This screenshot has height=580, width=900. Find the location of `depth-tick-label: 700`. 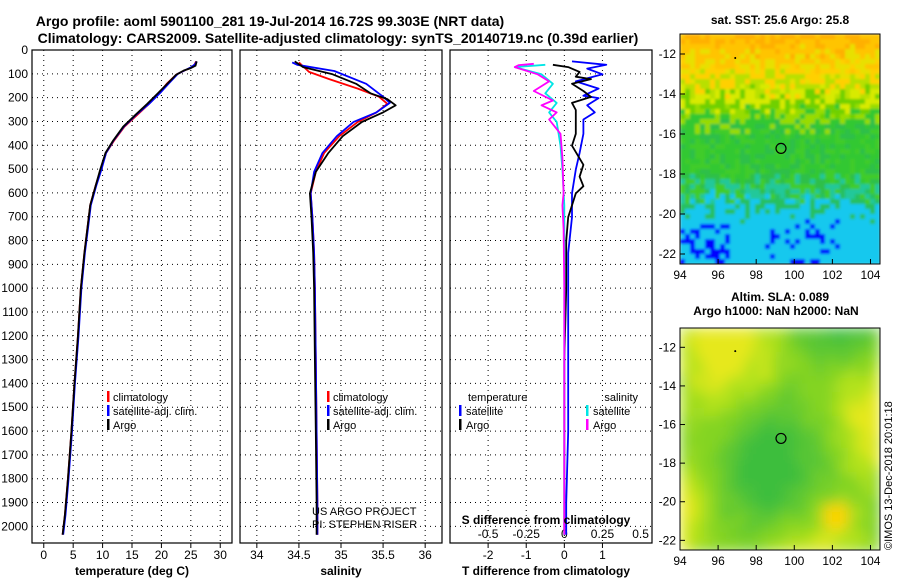

depth-tick-label: 700 is located at coordinates (18, 217).